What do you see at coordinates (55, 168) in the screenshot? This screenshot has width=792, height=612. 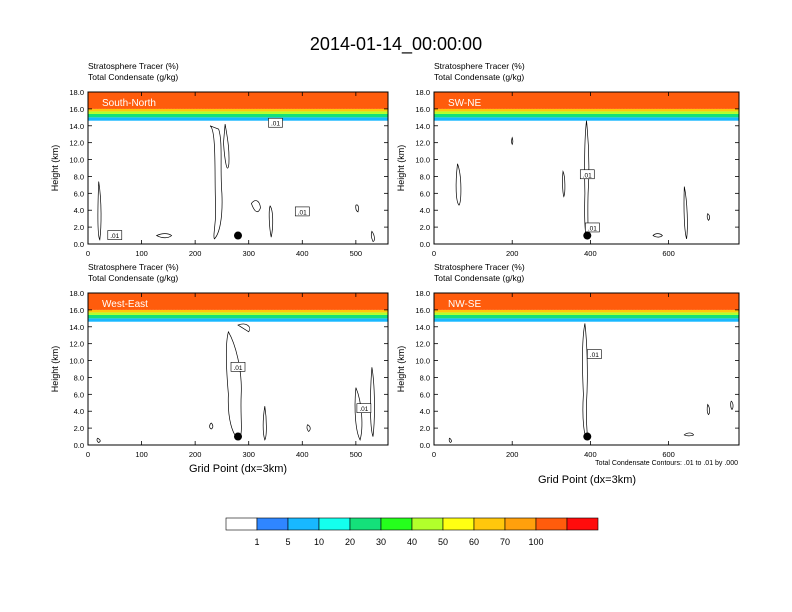 I see `y-axis-label: Height (km)` at bounding box center [55, 168].